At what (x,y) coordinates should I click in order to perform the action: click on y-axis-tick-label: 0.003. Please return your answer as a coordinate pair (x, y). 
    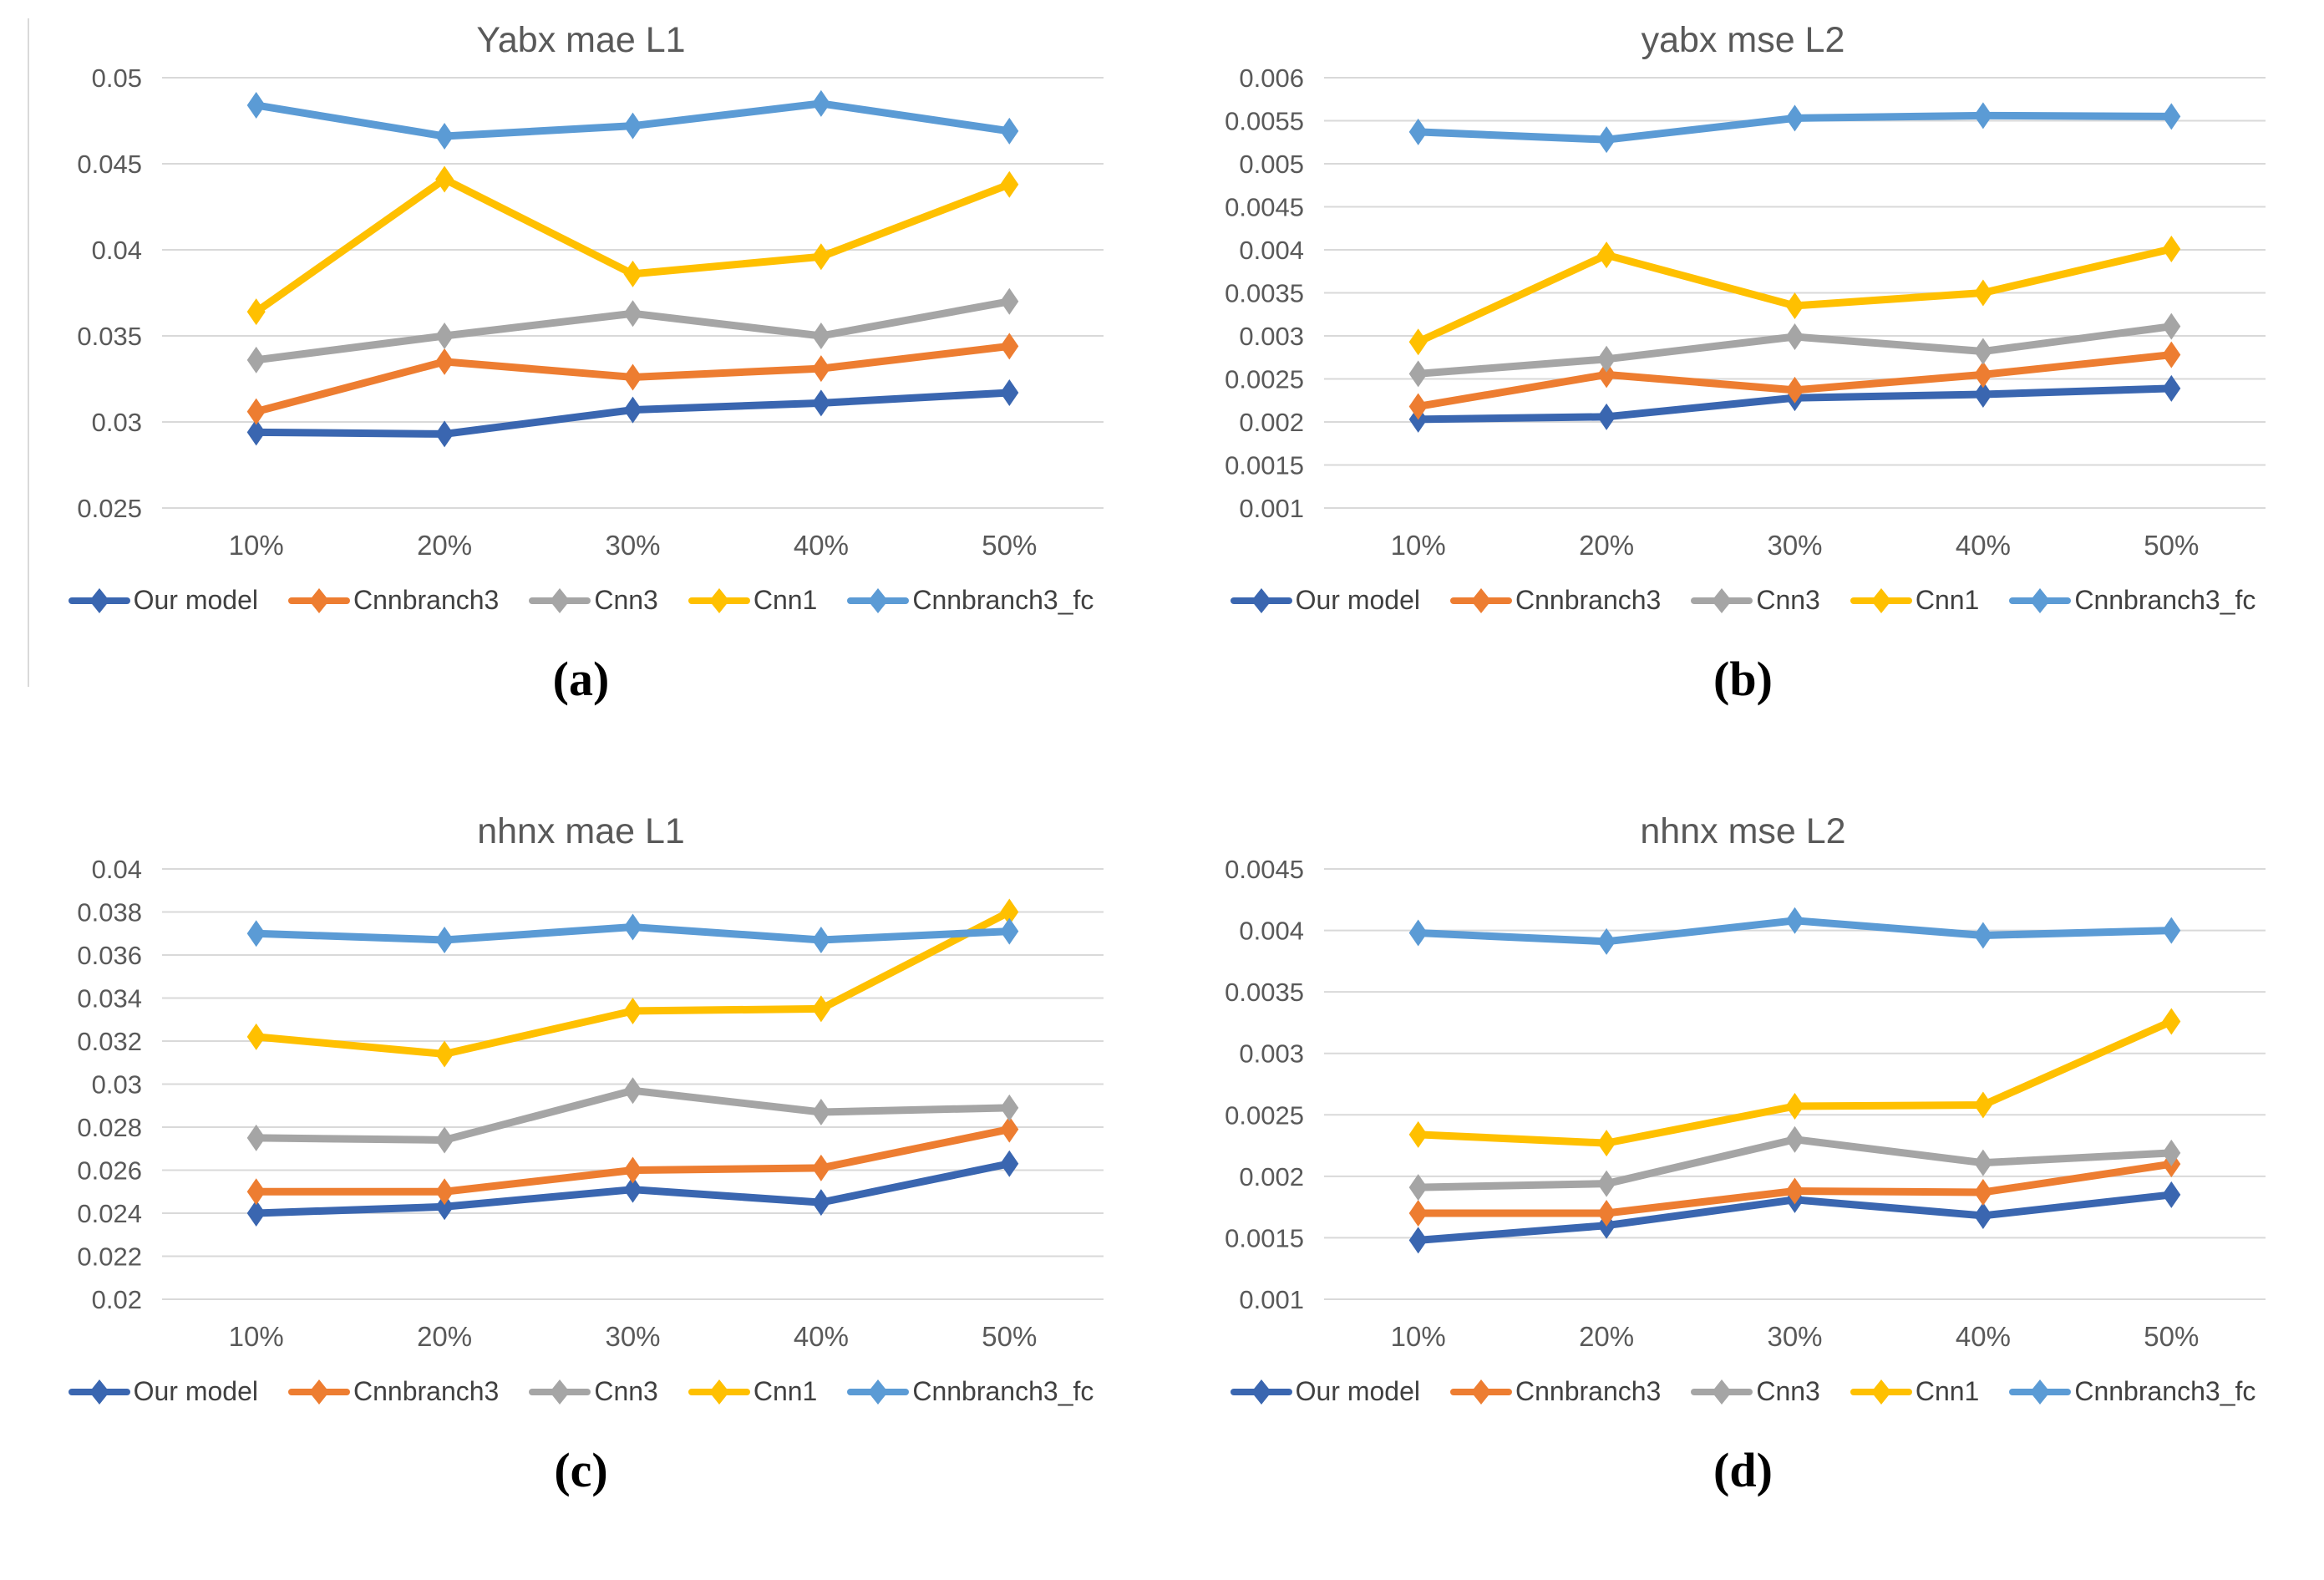
    Looking at the image, I should click on (1271, 1054).